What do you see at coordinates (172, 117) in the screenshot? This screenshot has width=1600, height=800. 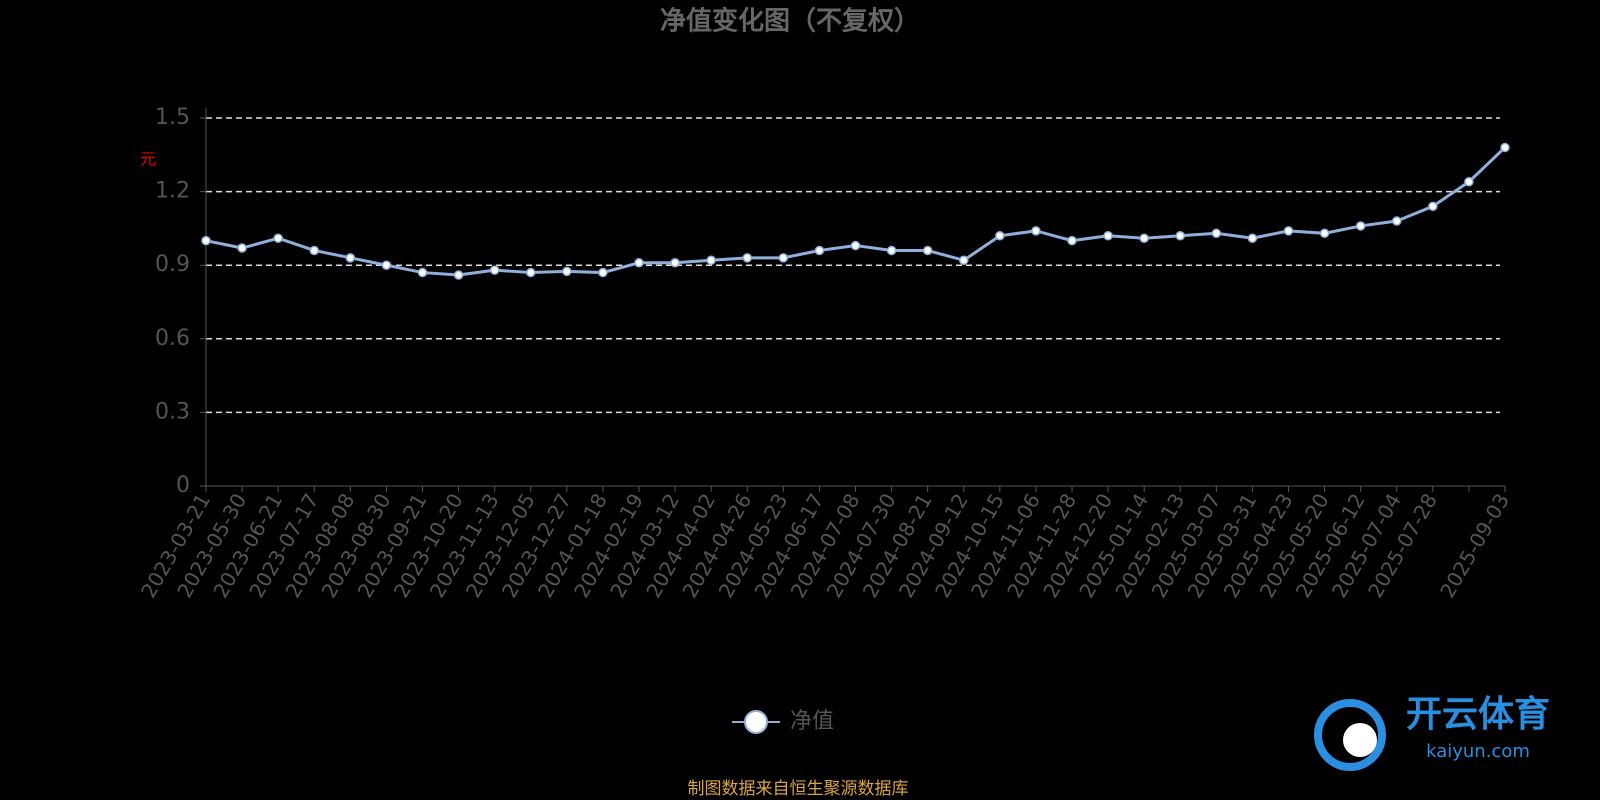 I see `y-tick-label: 1.5` at bounding box center [172, 117].